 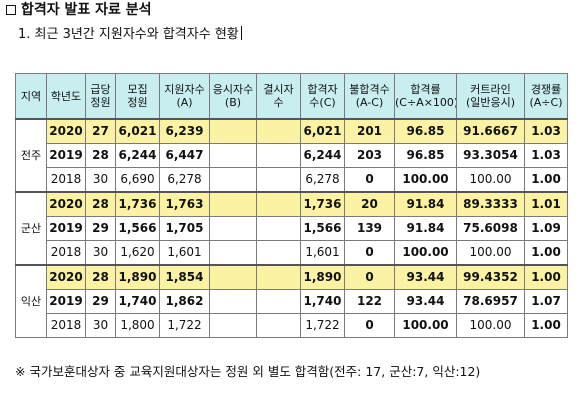 I want to click on column-header: 커트라인 (일반응시), so click(x=490, y=96).